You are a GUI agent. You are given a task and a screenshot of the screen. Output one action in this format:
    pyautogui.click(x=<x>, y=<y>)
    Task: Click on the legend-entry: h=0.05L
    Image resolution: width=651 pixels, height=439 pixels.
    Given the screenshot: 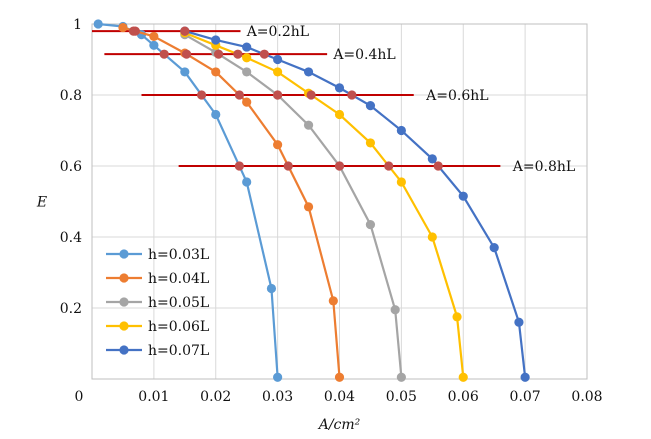 What is the action you would take?
    pyautogui.click(x=178, y=303)
    